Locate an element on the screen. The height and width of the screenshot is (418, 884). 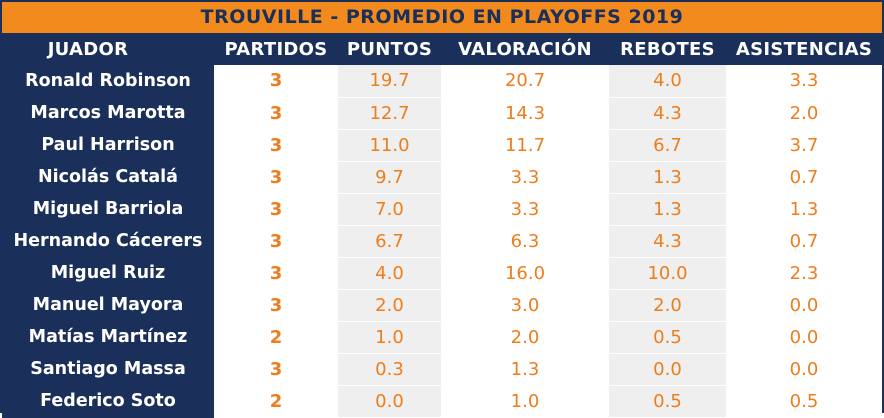
player-name-cell: Miguel Ruiz is located at coordinates (108, 273).